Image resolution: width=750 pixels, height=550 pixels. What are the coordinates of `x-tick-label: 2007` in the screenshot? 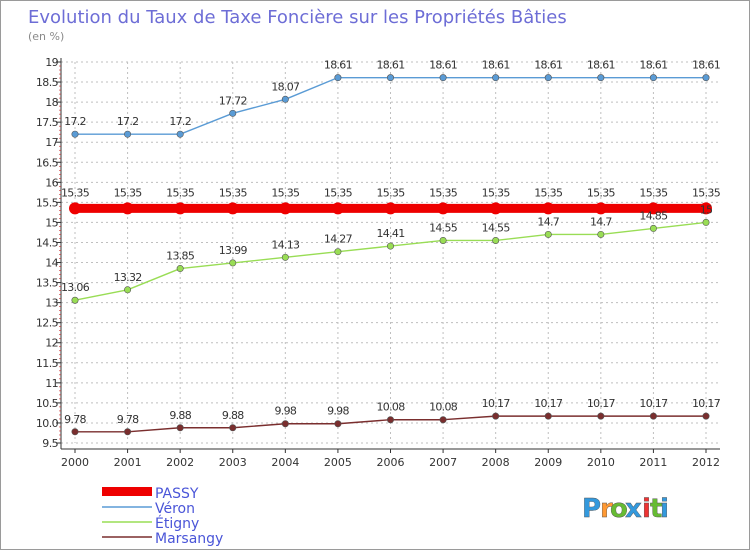 It's located at (443, 462).